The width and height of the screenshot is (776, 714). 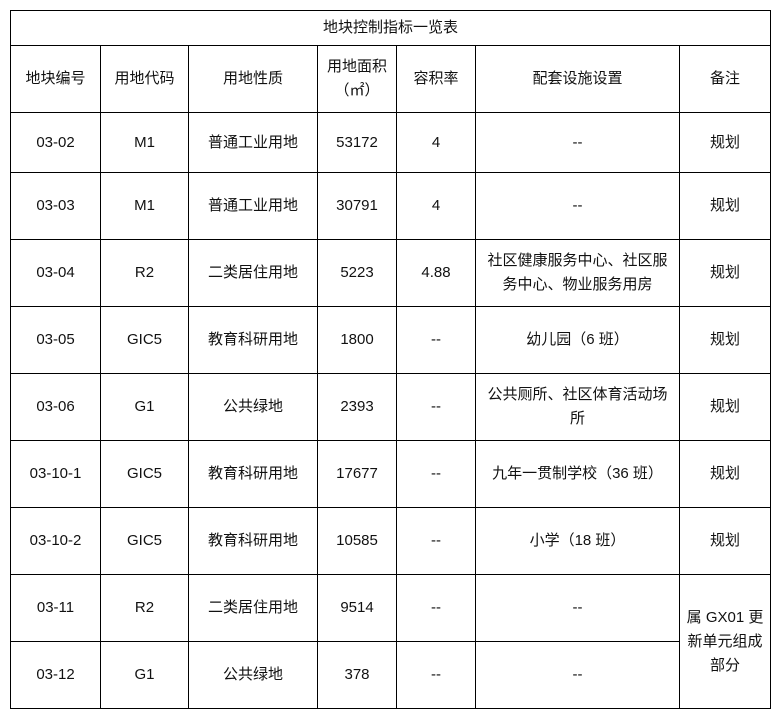 What do you see at coordinates (55, 675) in the screenshot?
I see `cell-id: 03-12` at bounding box center [55, 675].